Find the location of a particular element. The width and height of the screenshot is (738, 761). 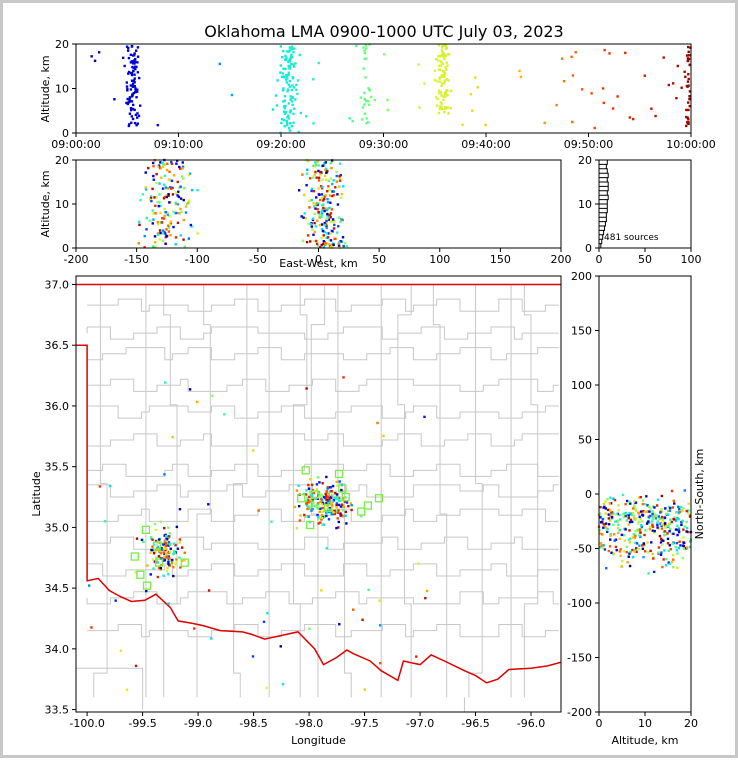

x-tick-label: 20 is located at coordinates (691, 723).